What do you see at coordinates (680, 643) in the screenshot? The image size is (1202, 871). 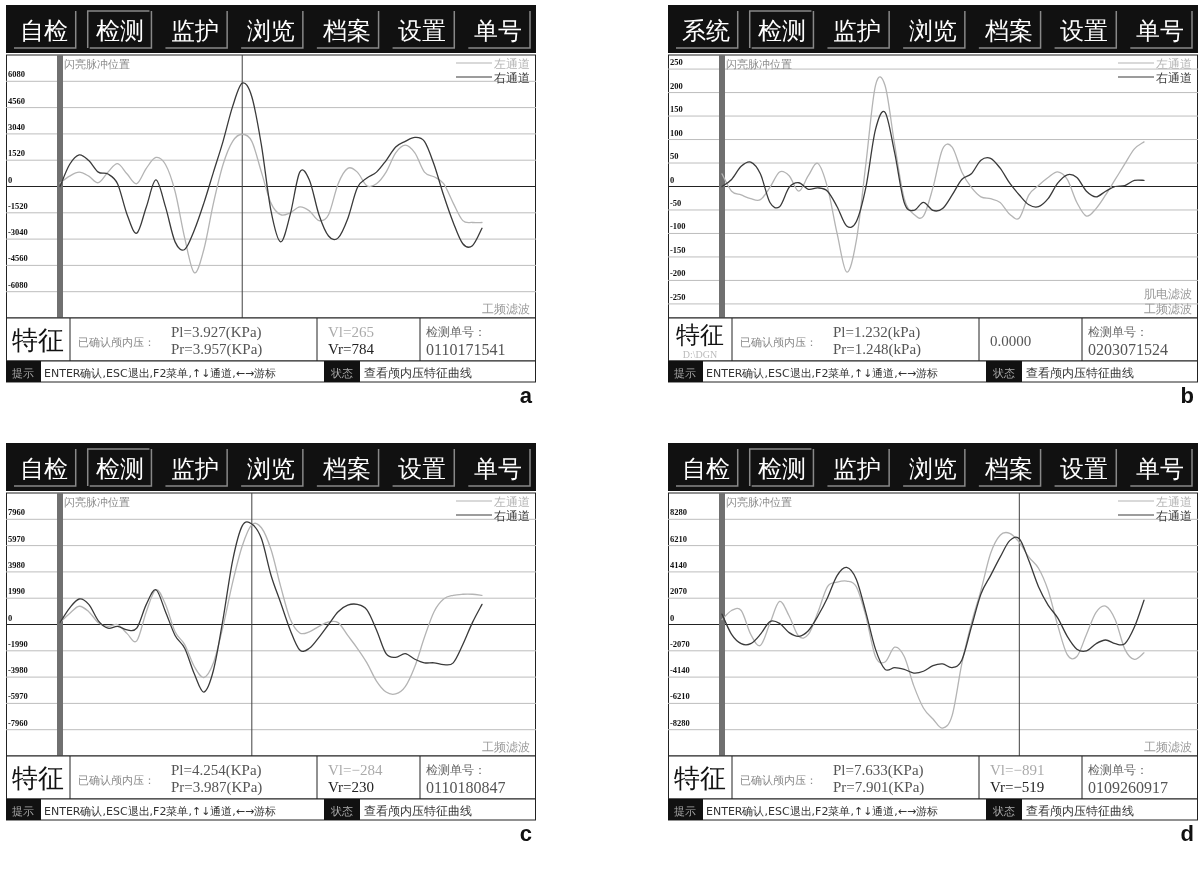 I see `y-tick-label: -2070` at bounding box center [680, 643].